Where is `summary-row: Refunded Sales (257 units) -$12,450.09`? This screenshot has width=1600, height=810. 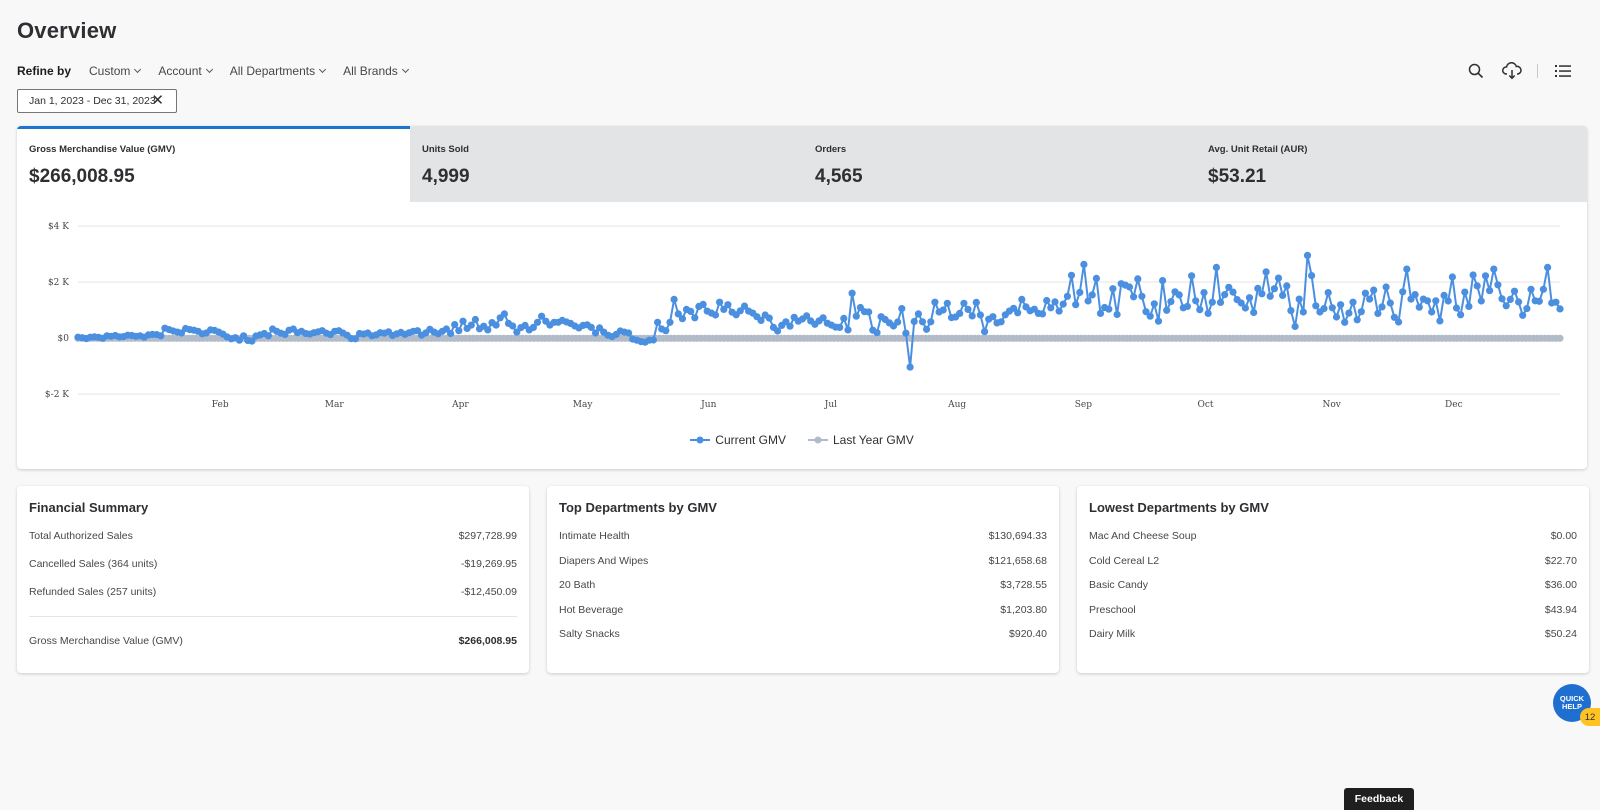 summary-row: Refunded Sales (257 units) -$12,450.09 is located at coordinates (273, 598).